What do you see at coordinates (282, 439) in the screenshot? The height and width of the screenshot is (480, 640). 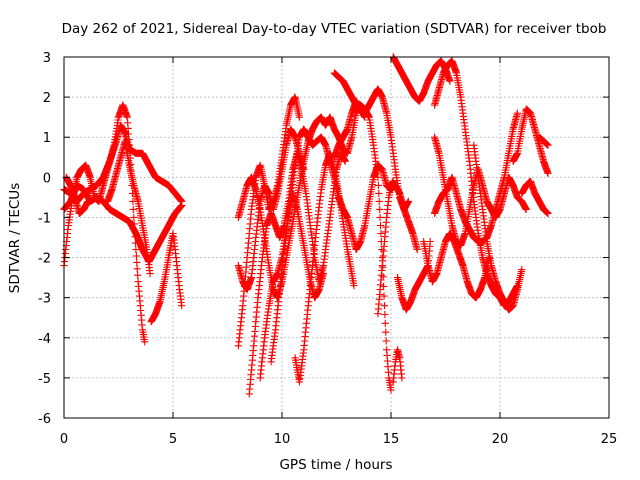 I see `x-tick-label: 10` at bounding box center [282, 439].